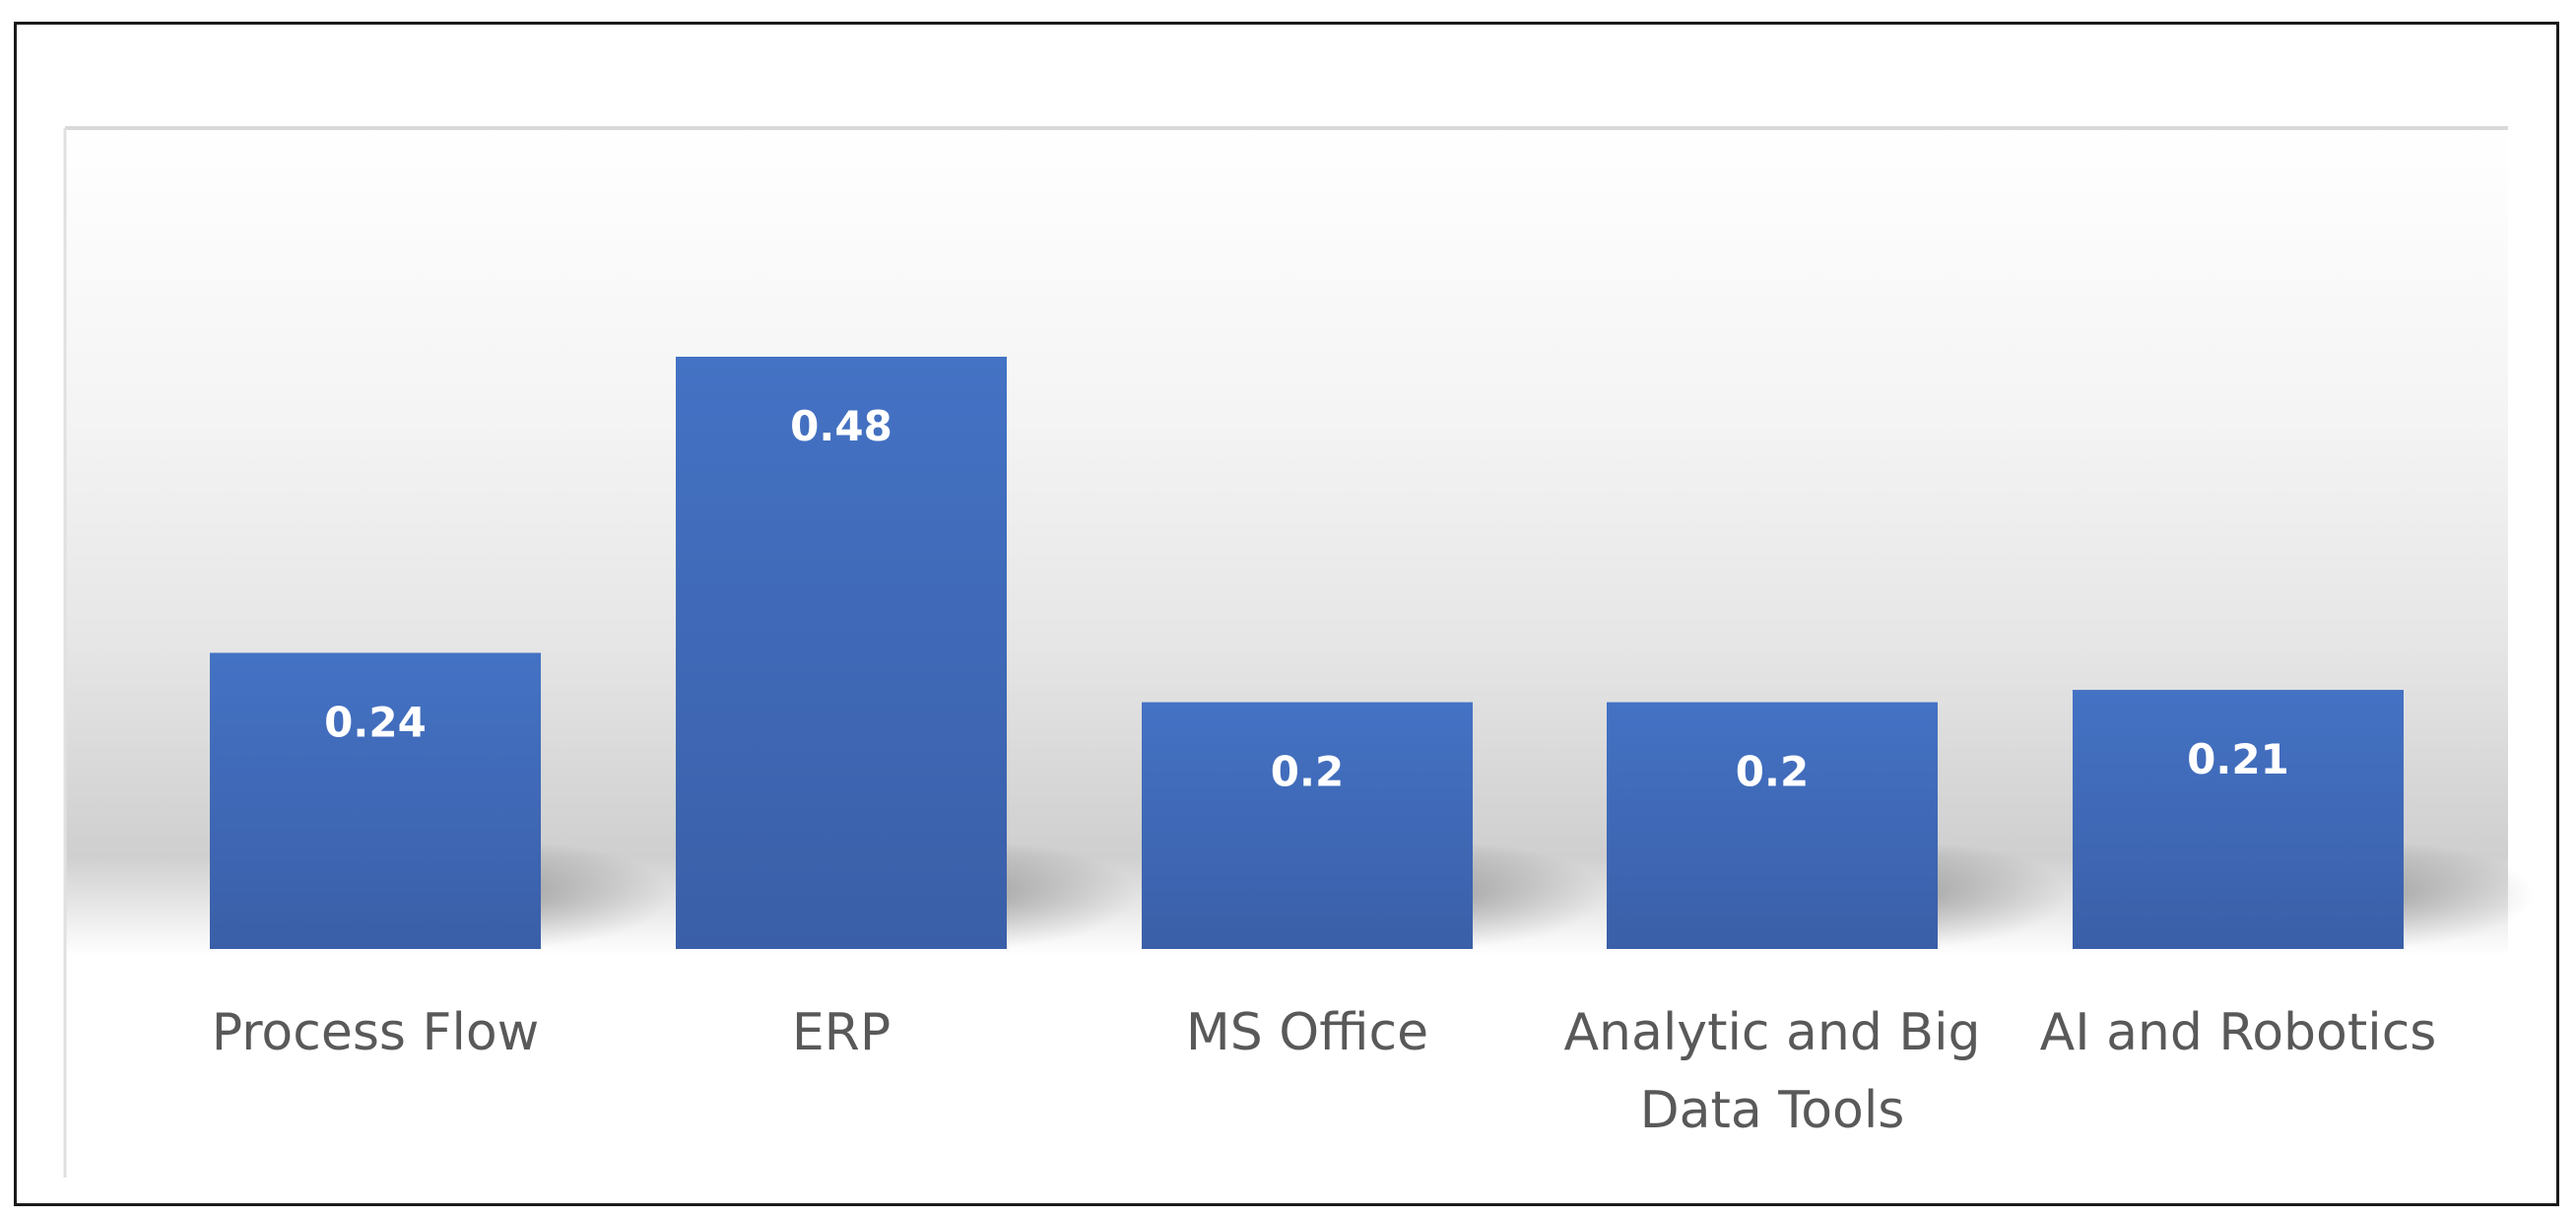  What do you see at coordinates (376, 1033) in the screenshot?
I see `category-label: Process Flow` at bounding box center [376, 1033].